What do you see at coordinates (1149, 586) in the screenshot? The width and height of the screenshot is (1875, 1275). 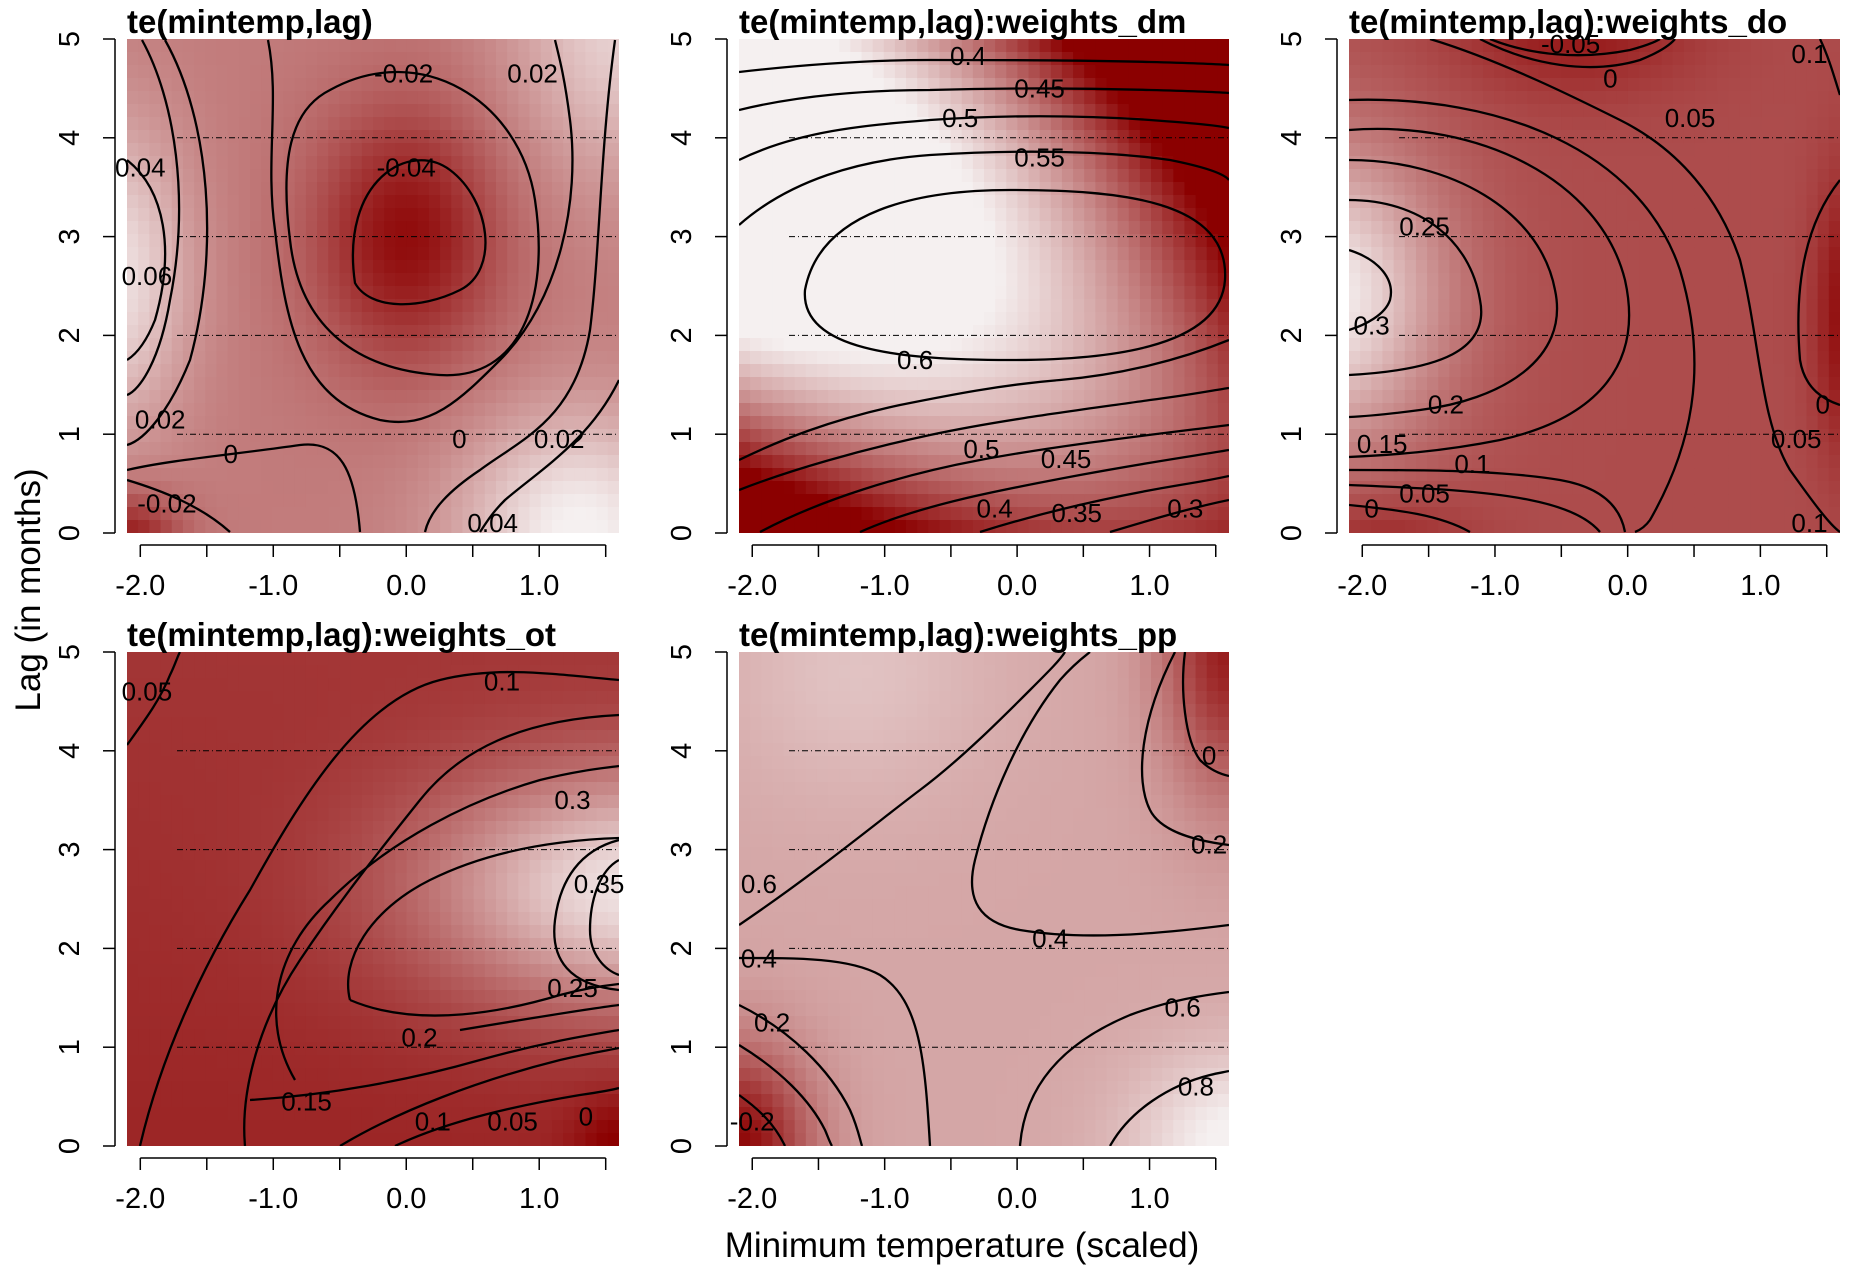 I see `x-tick-label: 1.0` at bounding box center [1149, 586].